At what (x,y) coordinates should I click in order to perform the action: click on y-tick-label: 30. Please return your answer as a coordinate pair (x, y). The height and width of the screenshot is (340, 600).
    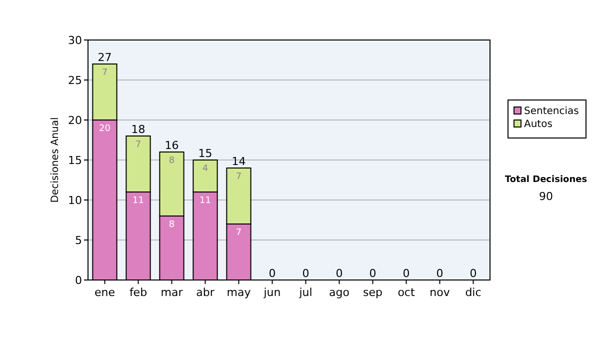
    Looking at the image, I should click on (75, 40).